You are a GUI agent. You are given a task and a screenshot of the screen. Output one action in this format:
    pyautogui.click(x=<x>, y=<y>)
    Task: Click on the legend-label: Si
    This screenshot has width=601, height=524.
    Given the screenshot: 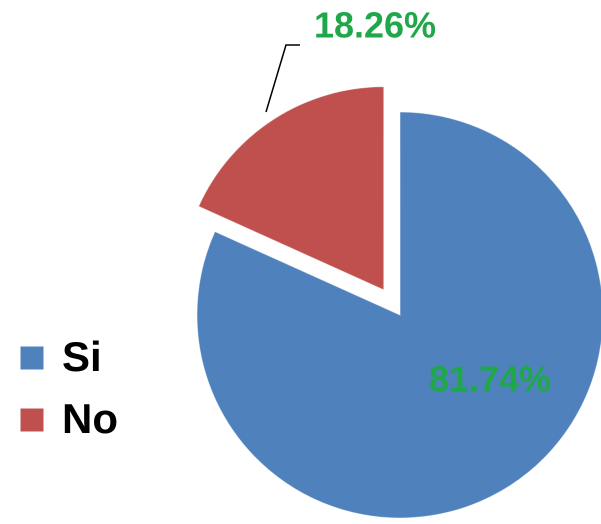 What is the action you would take?
    pyautogui.click(x=82, y=356)
    